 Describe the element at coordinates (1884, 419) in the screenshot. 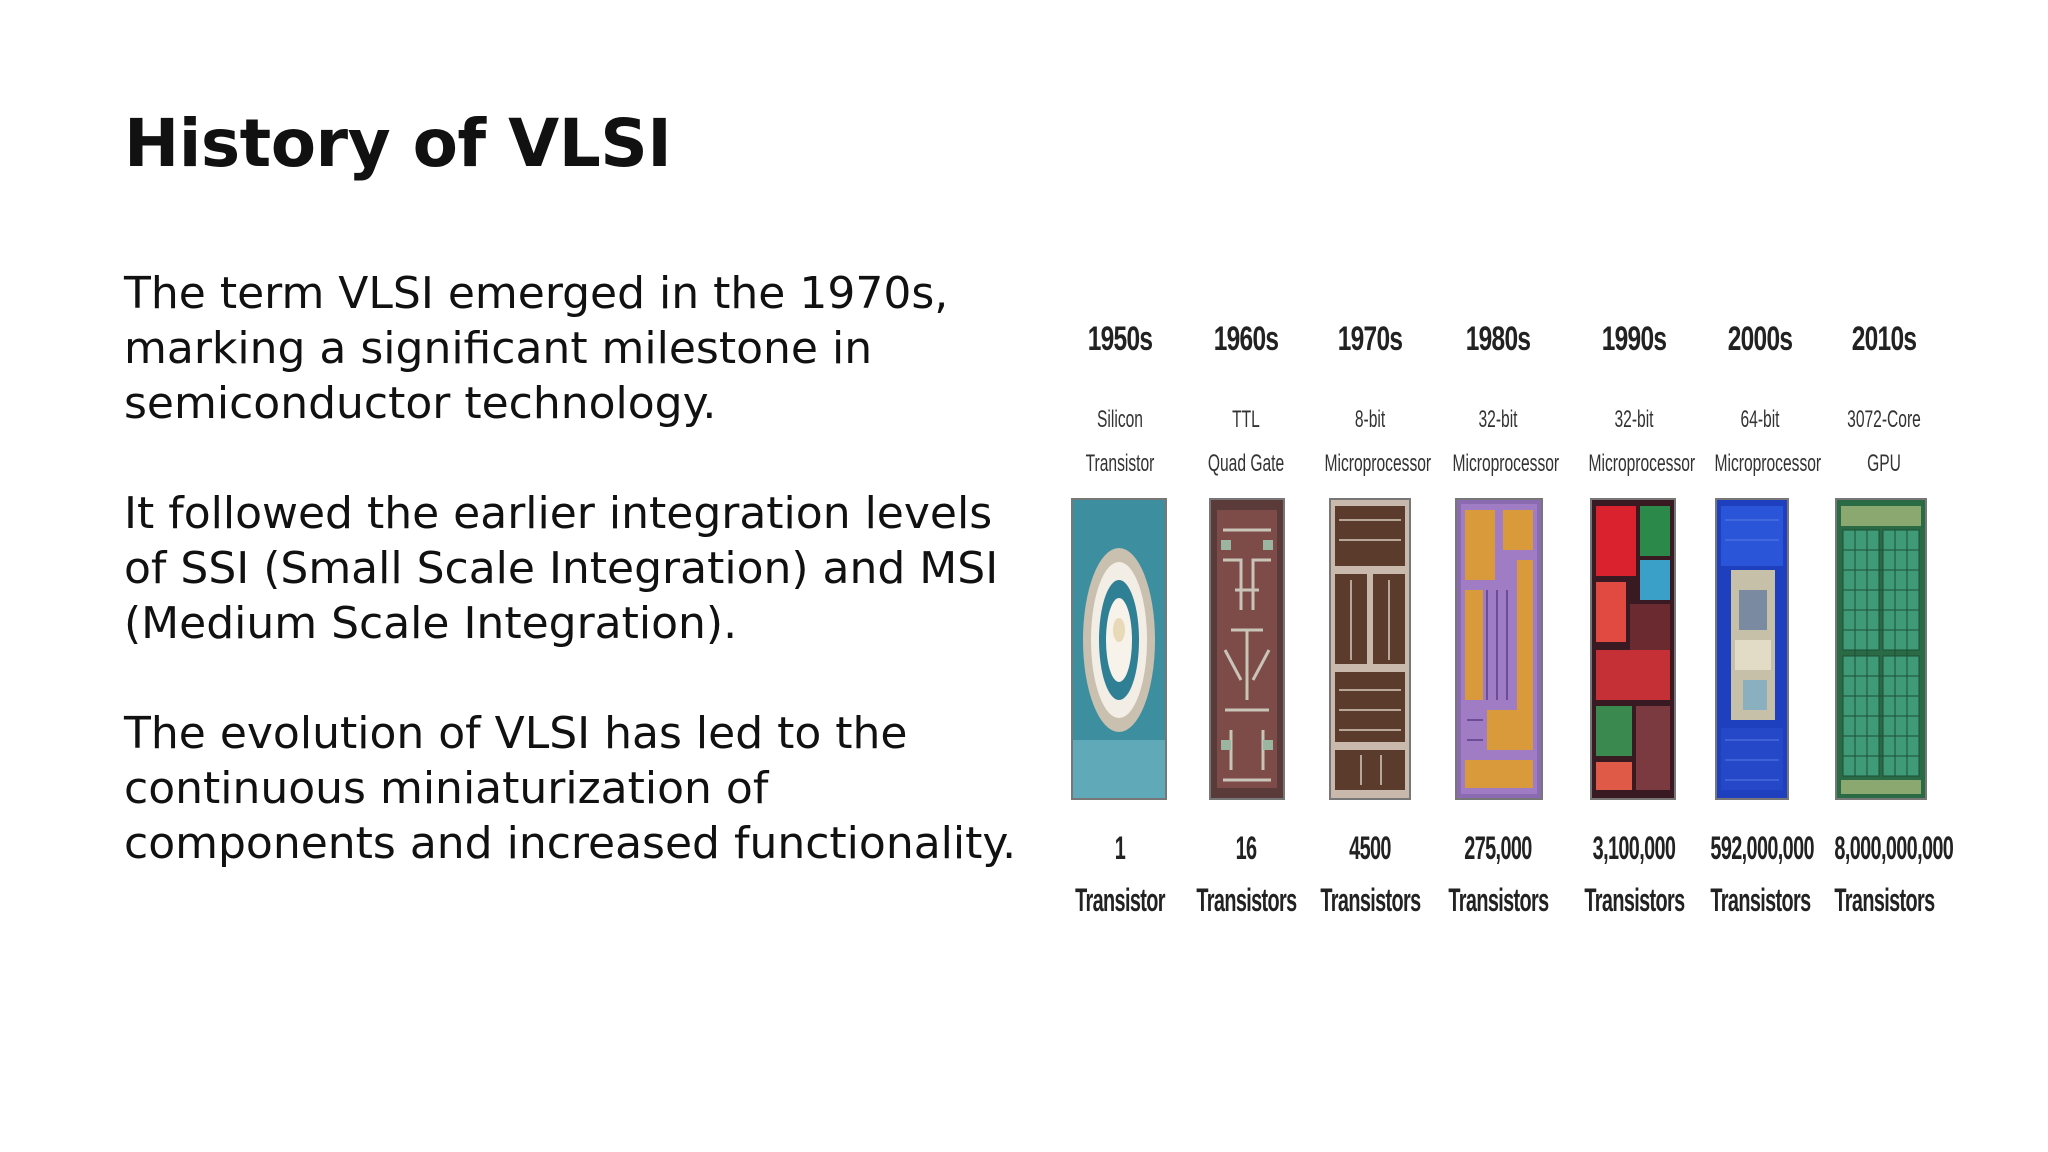

I see `era-desc-line: 3072-Core` at that location.